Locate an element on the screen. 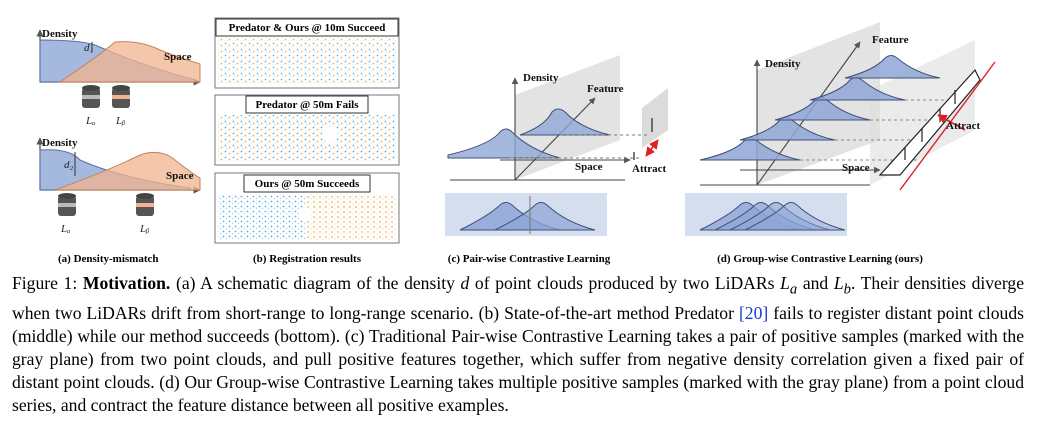 Image resolution: width=1037 pixels, height=447 pixels. registration-box-50m-fail-title: Predator @ 50m Fails is located at coordinates (307, 105).